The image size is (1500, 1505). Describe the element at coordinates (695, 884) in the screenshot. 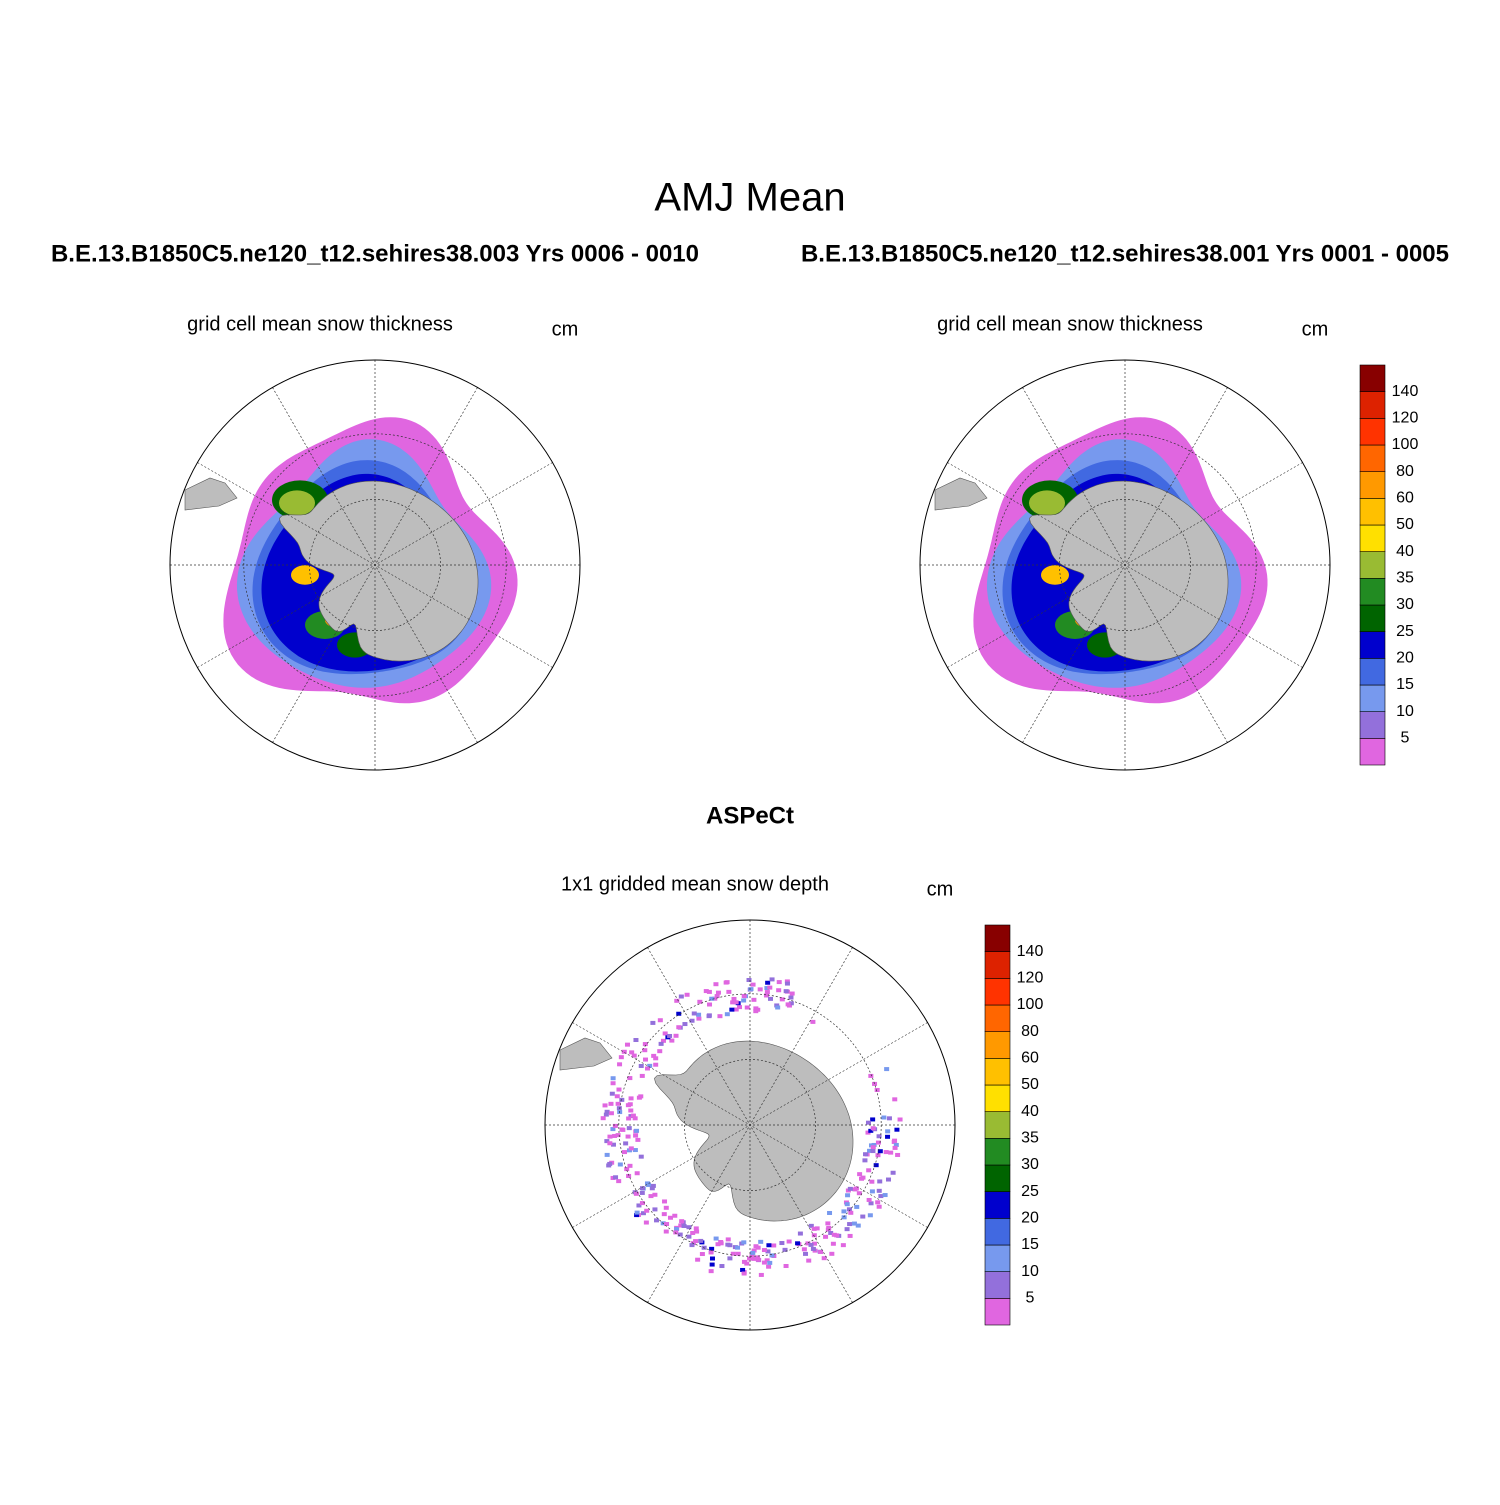

I see `panel-subtitle: 1x1 gridded mean snow depth` at that location.